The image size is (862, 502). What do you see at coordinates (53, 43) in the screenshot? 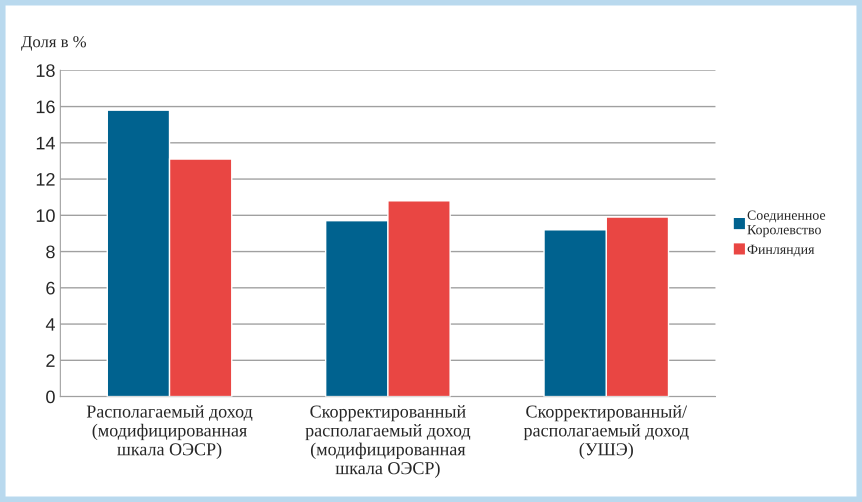
I see `y-axis-title: Доля в %` at bounding box center [53, 43].